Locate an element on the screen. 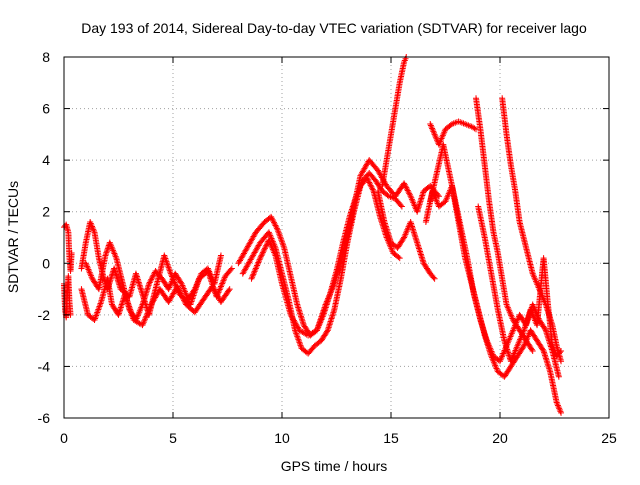 Image resolution: width=640 pixels, height=485 pixels. x-tick-label: 15 is located at coordinates (391, 438).